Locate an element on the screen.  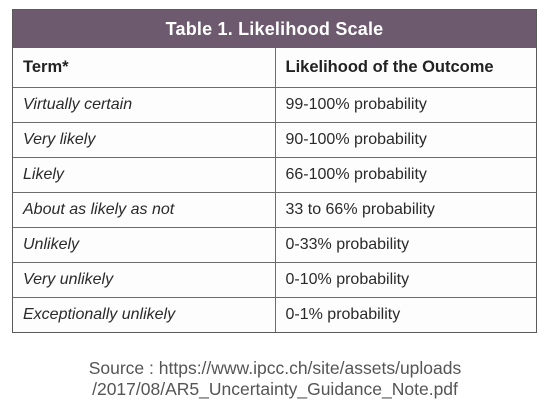
column-header-term: Term* is located at coordinates (144, 68).